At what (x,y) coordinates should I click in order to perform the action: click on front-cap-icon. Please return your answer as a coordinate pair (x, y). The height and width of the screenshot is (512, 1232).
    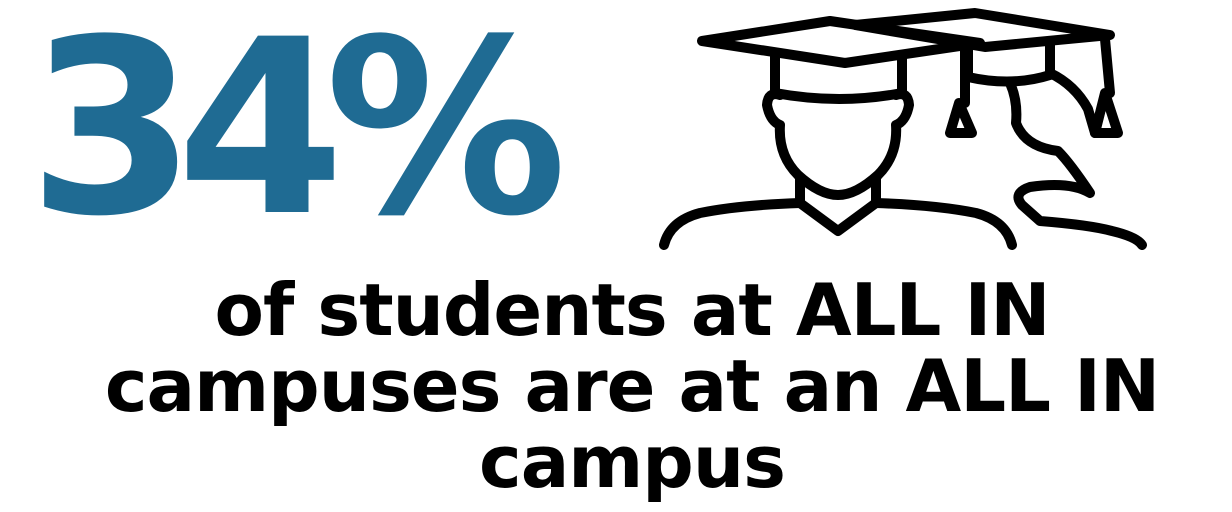
    Looking at the image, I should click on (841, 42).